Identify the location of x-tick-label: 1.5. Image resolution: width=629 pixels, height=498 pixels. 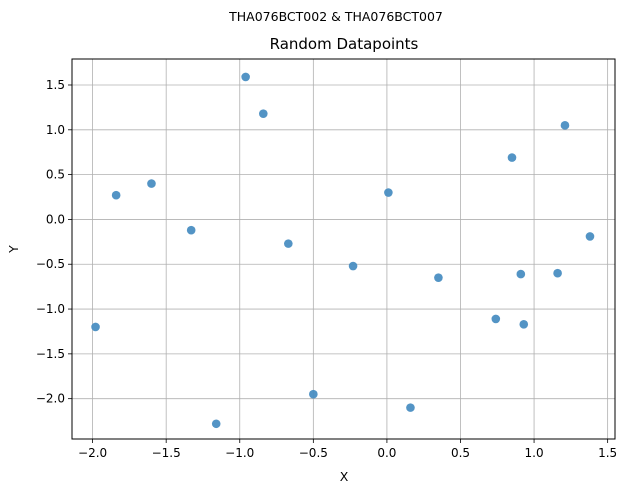
(607, 453).